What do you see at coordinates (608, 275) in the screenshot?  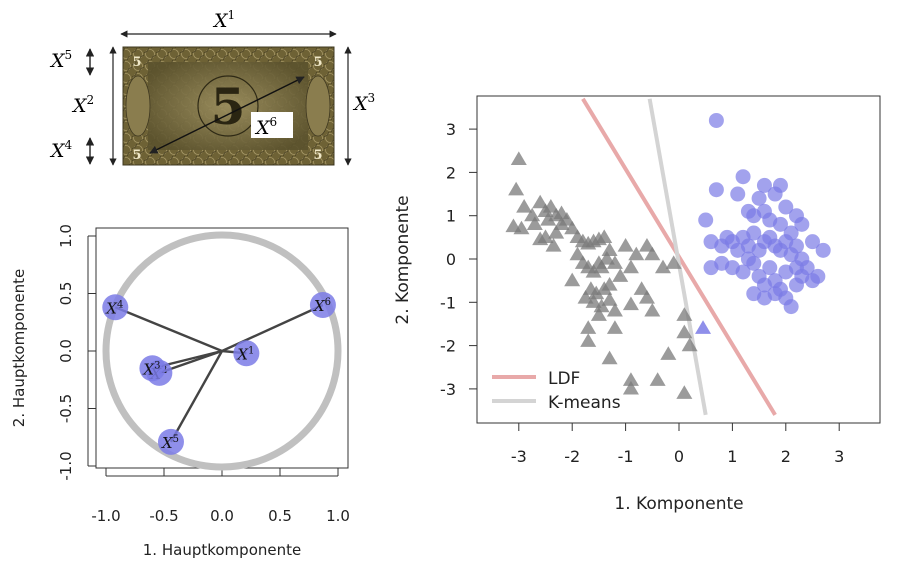 I see `triangle-series` at bounding box center [608, 275].